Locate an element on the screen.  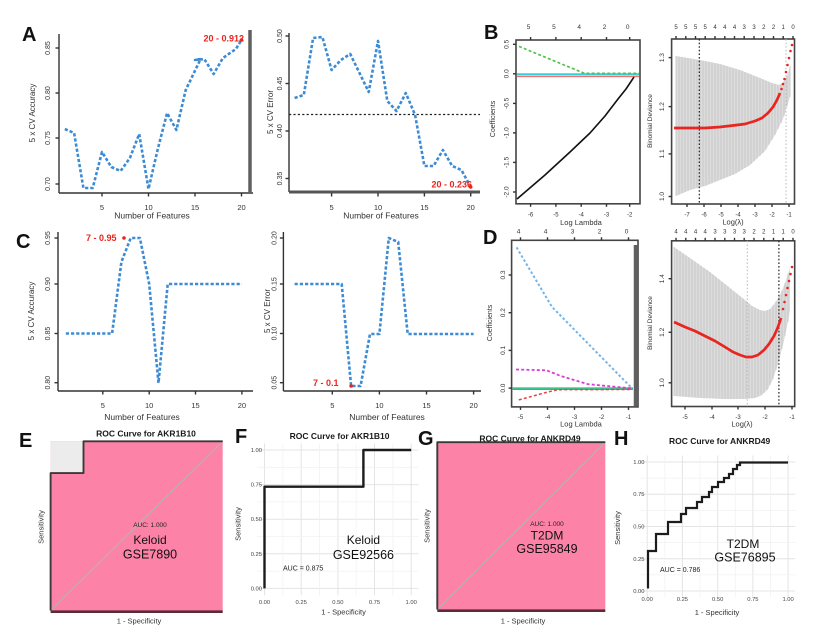
svg-text: 20 - 0.236 is located at coordinates (451, 185).